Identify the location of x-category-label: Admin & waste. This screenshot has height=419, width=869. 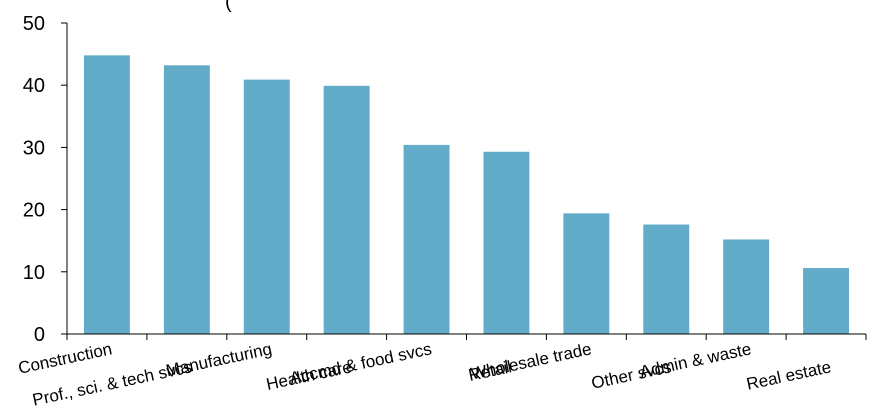
(695, 360).